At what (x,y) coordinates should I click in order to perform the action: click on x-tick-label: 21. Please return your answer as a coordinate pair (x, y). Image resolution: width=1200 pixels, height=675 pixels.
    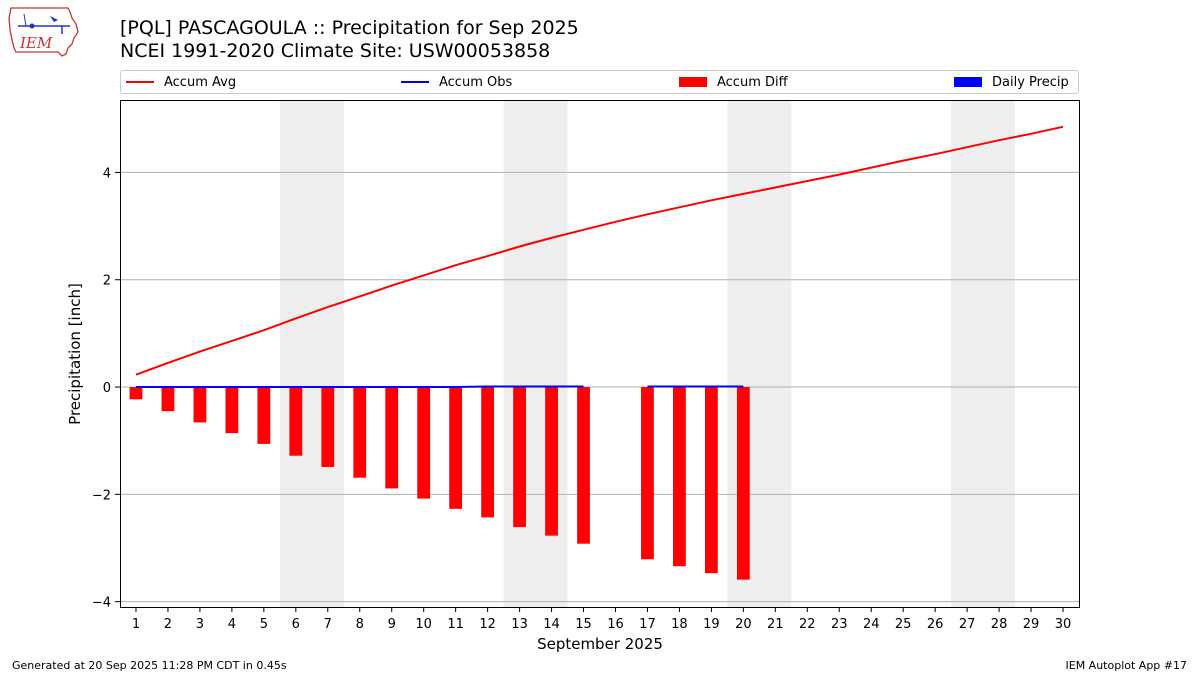
    Looking at the image, I should click on (775, 624).